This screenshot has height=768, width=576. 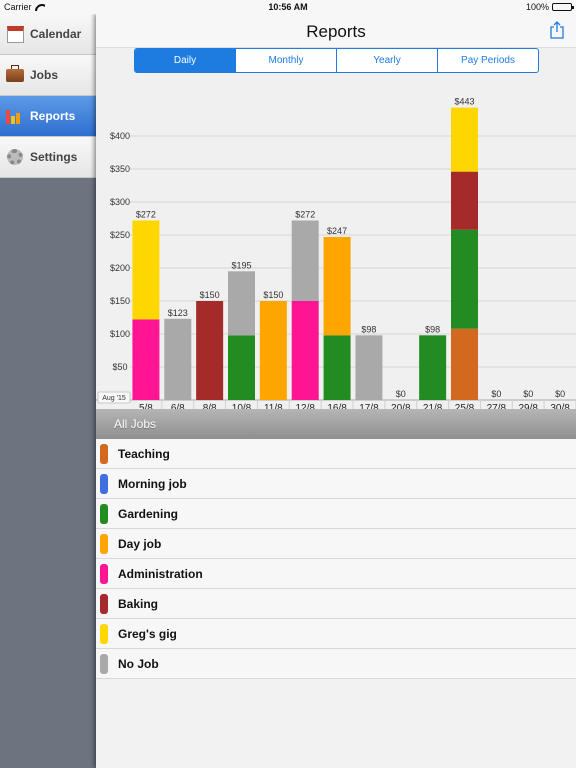 I want to click on y-tick-label: $350, so click(x=120, y=169).